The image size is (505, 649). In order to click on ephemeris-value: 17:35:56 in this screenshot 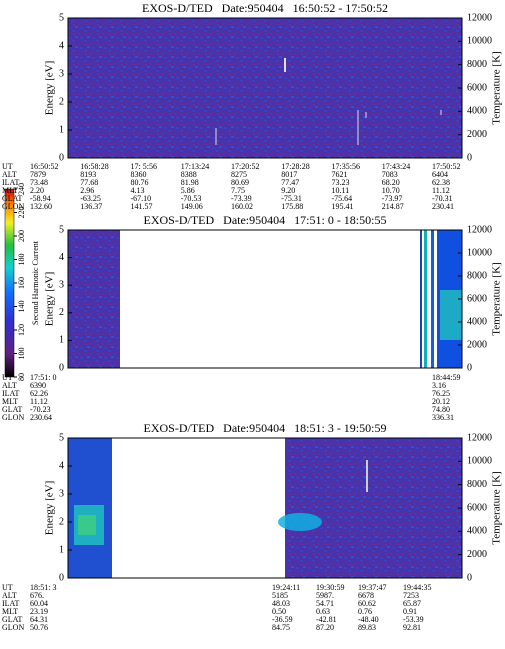, I will do `click(346, 166)`.